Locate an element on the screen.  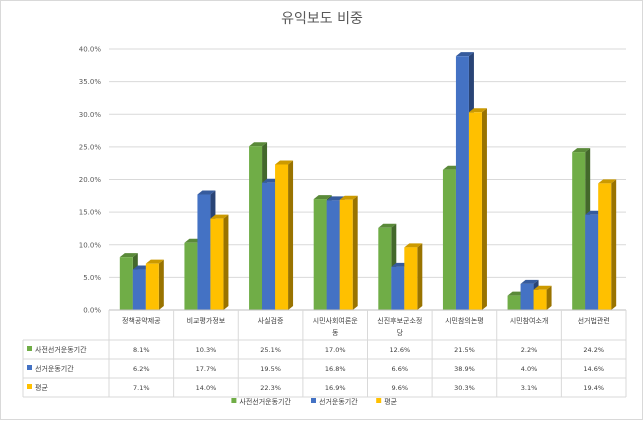
category-label-line: 정책공약제공 is located at coordinates (141, 320).